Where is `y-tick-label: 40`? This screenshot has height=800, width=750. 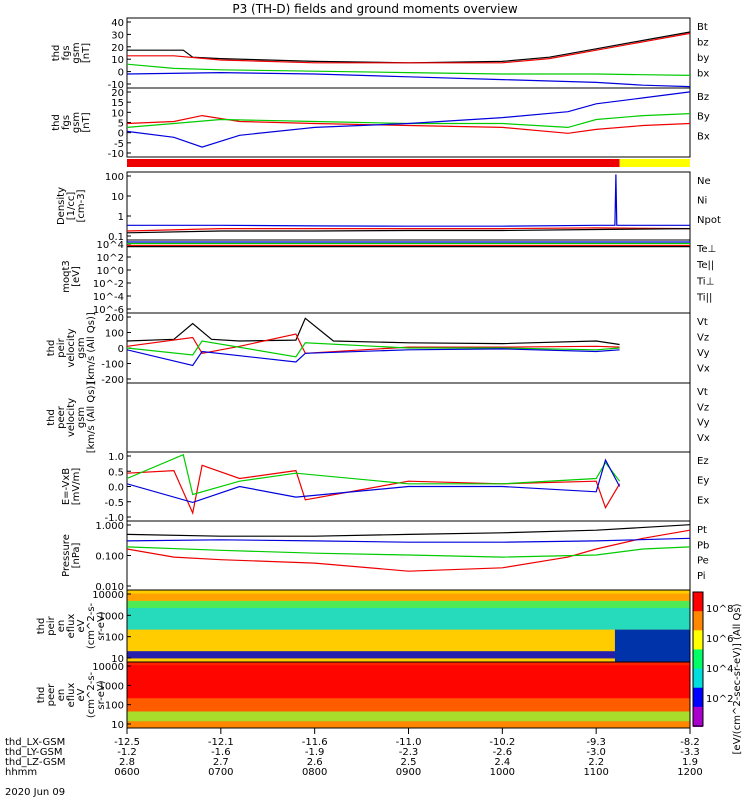
y-tick-label: 40 is located at coordinates (117, 23).